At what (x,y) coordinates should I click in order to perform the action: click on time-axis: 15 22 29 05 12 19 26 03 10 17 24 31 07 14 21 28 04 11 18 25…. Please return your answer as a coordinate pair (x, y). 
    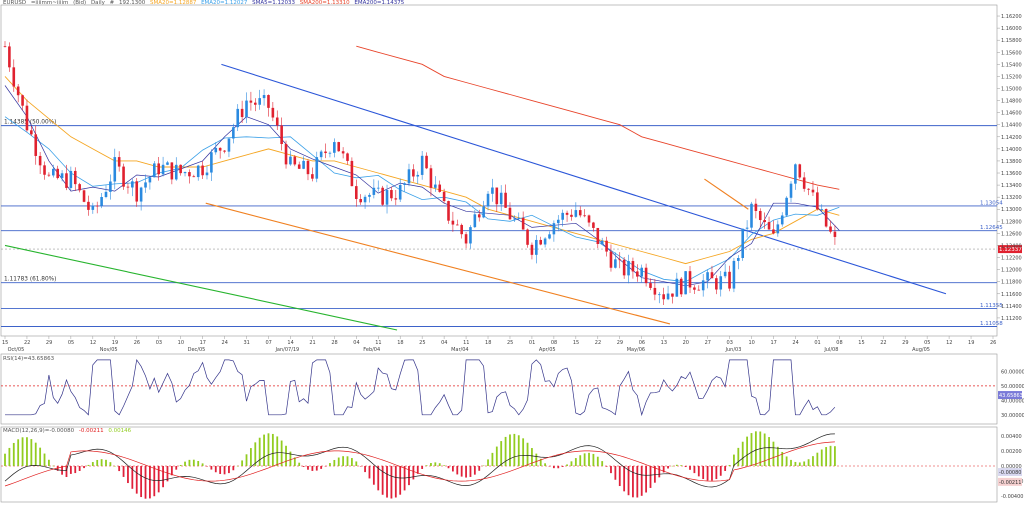
    Looking at the image, I should click on (499, 344).